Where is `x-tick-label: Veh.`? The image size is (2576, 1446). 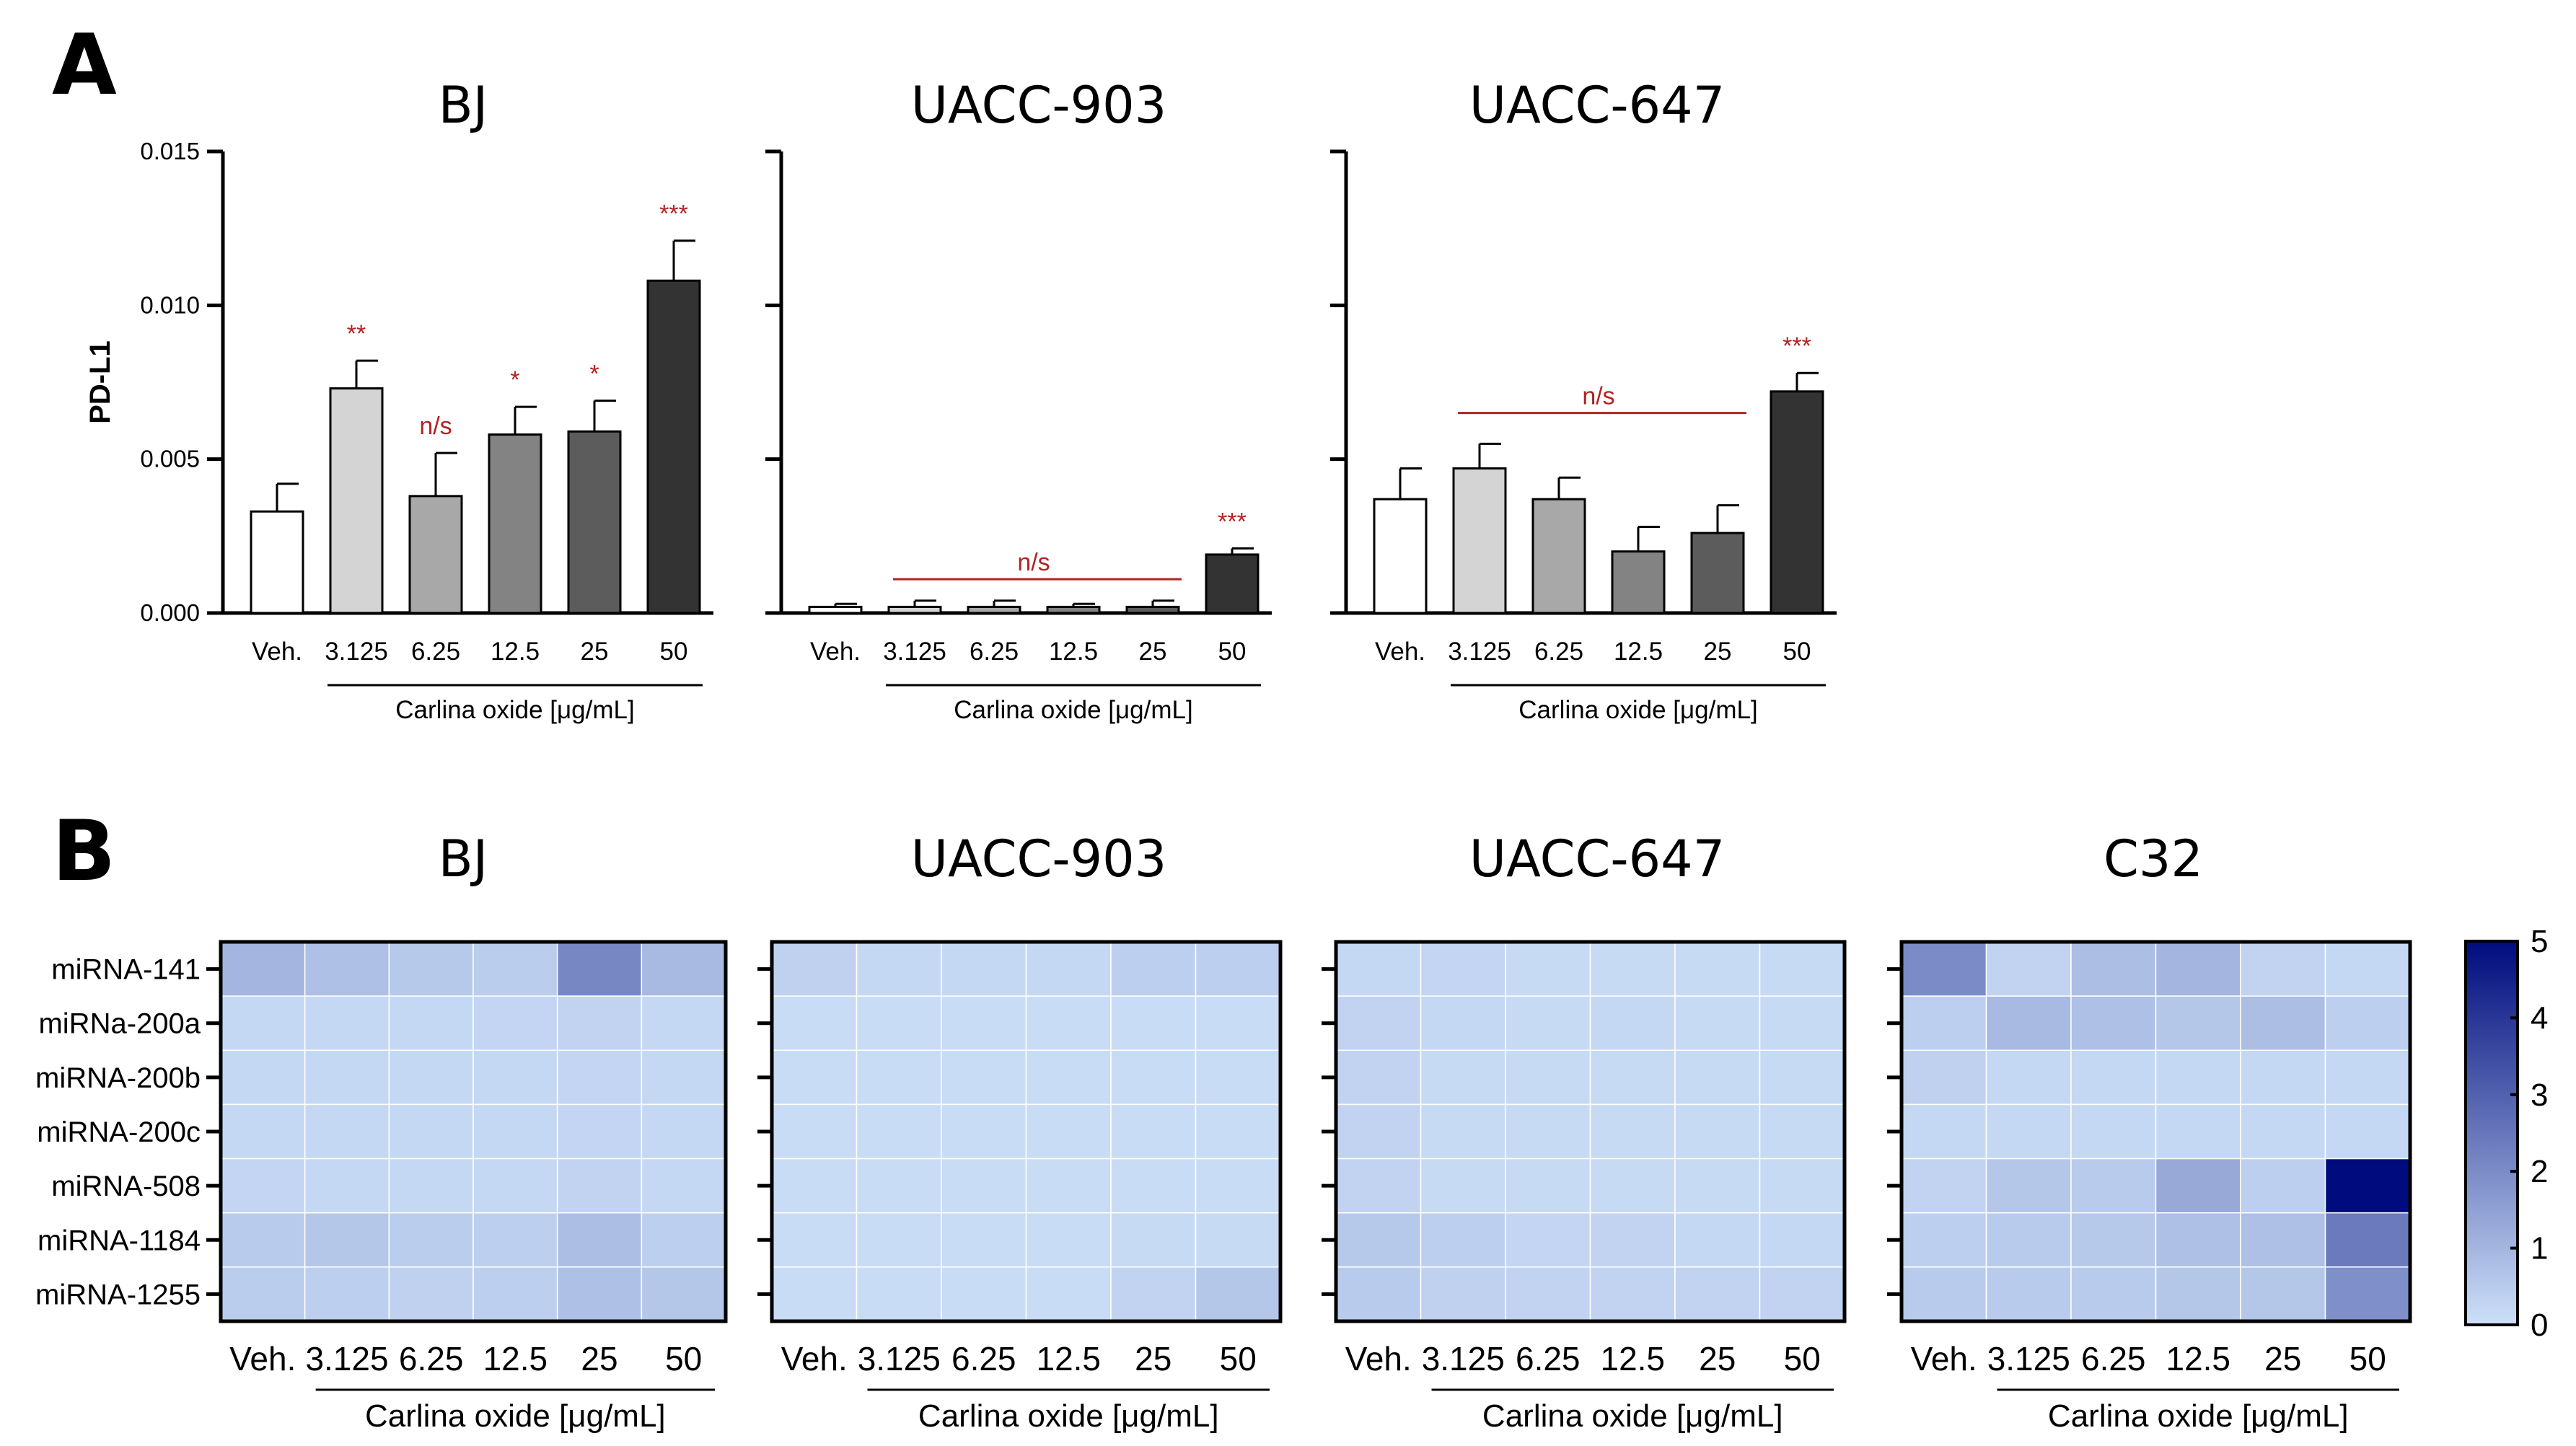
x-tick-label: Veh. is located at coordinates (1400, 652).